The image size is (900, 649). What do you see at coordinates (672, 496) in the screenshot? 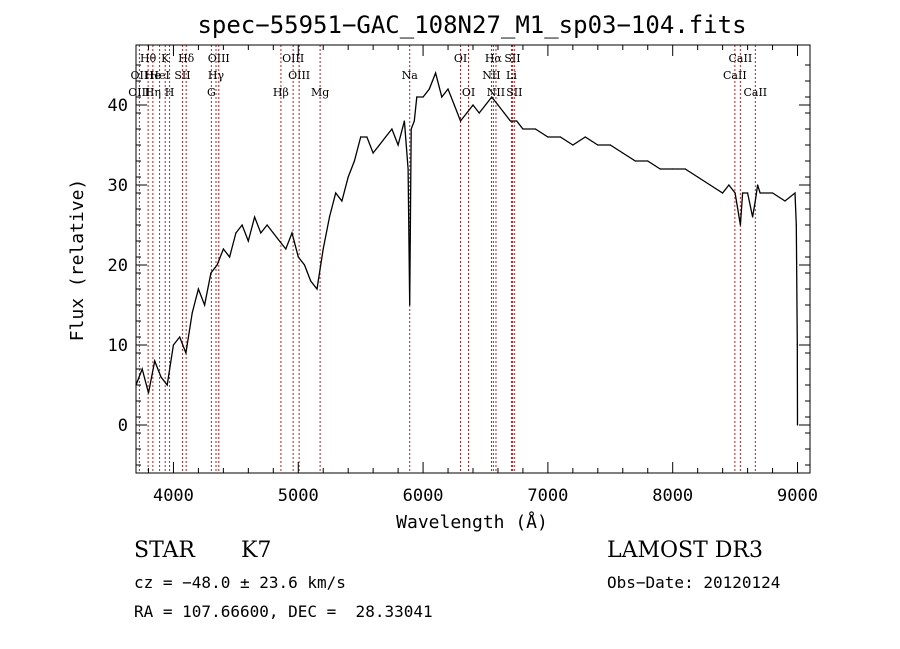
I see `x-tick-label-4: 8000` at bounding box center [672, 496].